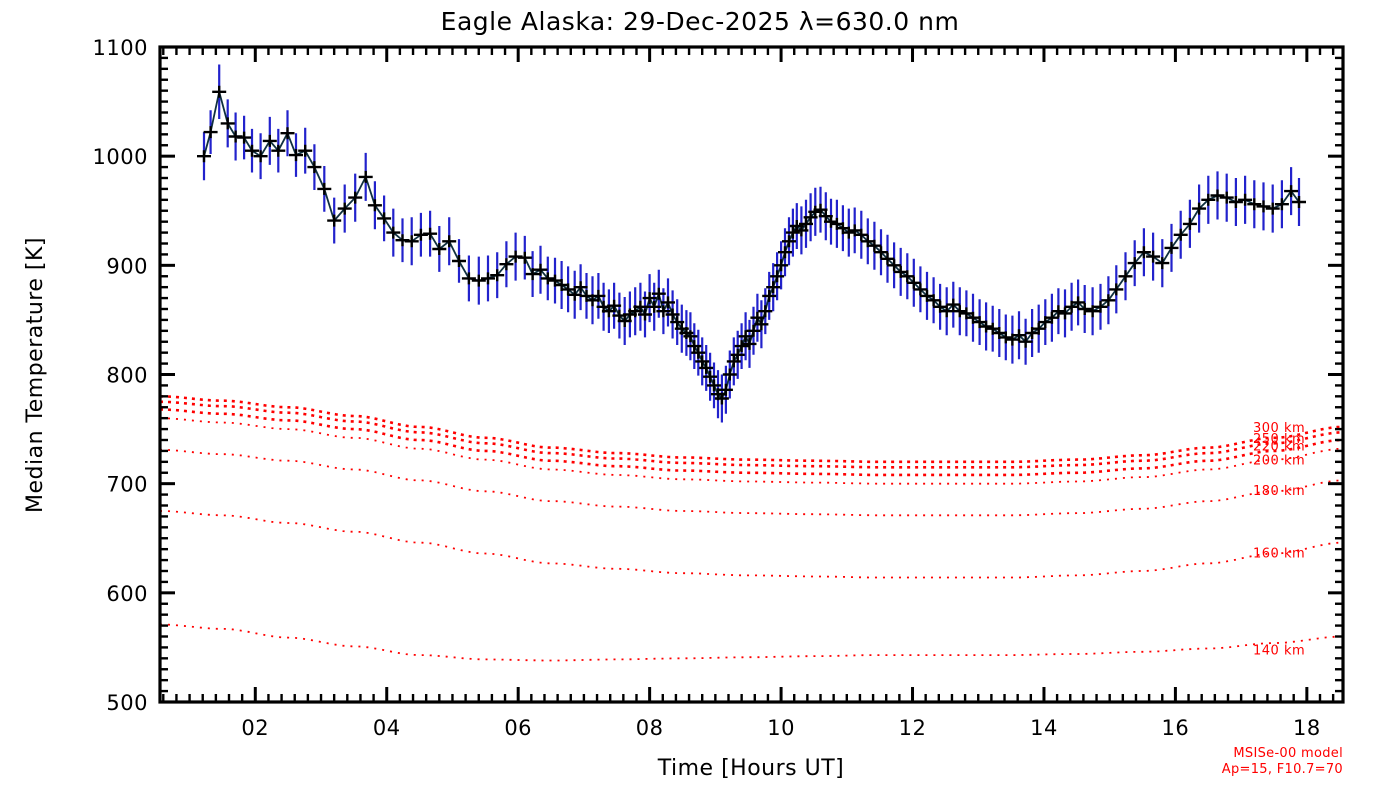  Describe the element at coordinates (751, 642) in the screenshot. I see `model-curve-140-km` at that location.